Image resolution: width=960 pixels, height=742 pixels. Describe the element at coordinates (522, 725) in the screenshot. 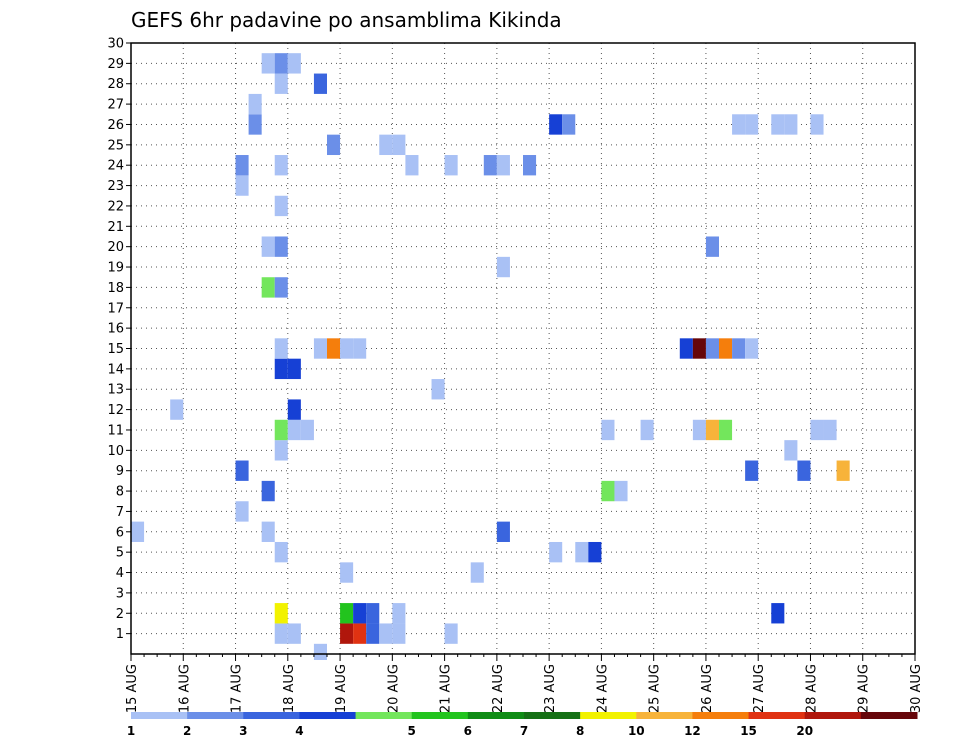

I see `colorbar: 1 2 3 4 5 6 7 8 10 12 15 20` at that location.